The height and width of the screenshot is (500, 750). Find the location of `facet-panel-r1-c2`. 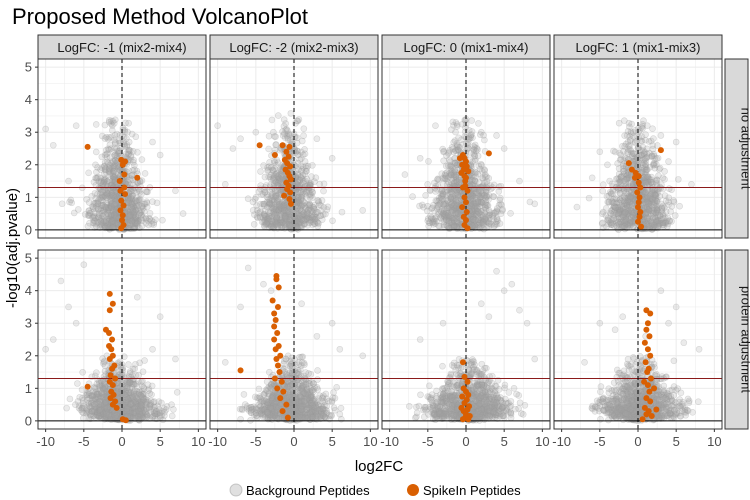

facet-panel-r1-c2 is located at coordinates (294, 148).